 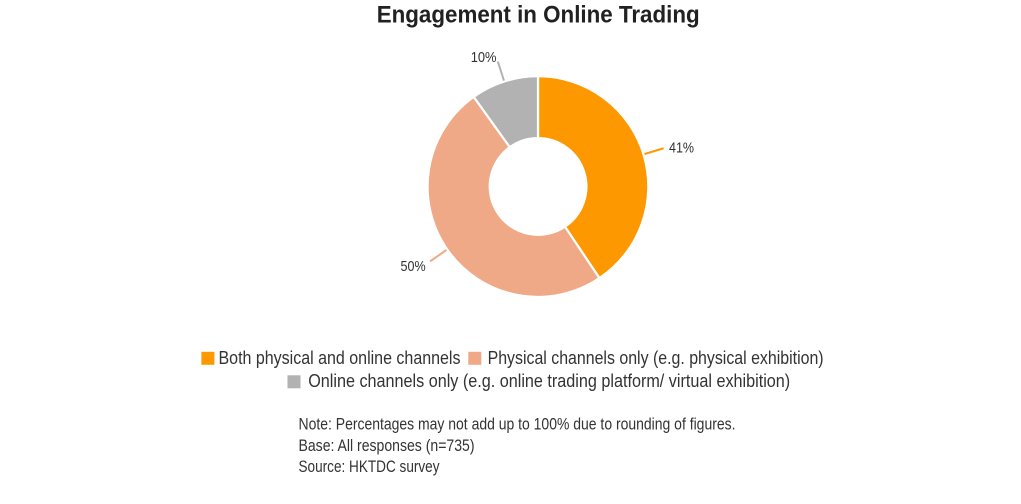 I want to click on svg-text: 41%, so click(x=681, y=148).